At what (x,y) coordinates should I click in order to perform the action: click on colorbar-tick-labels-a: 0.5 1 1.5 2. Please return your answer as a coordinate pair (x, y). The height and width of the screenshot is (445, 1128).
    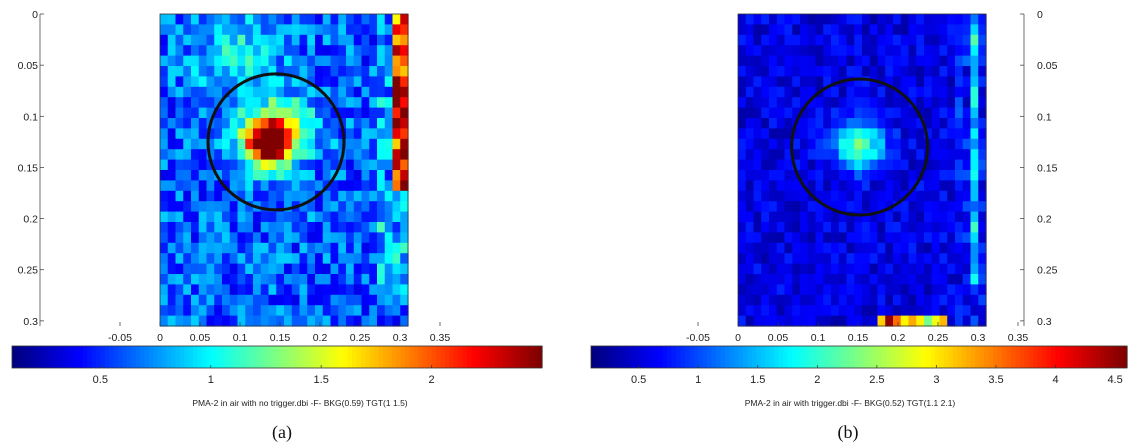
    Looking at the image, I should click on (264, 375).